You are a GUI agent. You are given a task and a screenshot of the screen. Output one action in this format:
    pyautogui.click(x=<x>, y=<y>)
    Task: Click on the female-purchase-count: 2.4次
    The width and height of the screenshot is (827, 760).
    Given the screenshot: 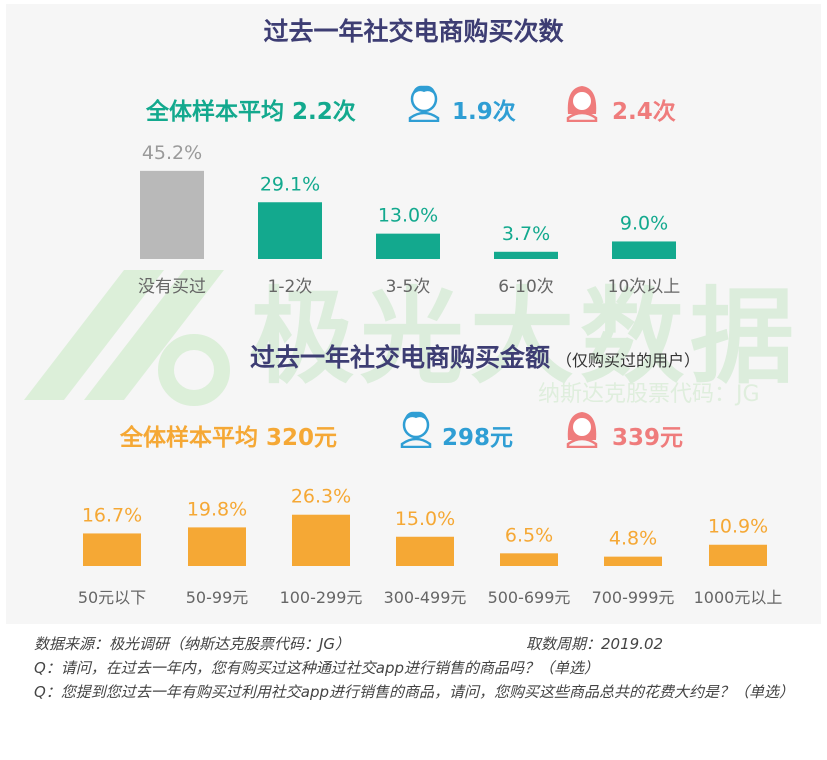 What is the action you would take?
    pyautogui.click(x=644, y=112)
    